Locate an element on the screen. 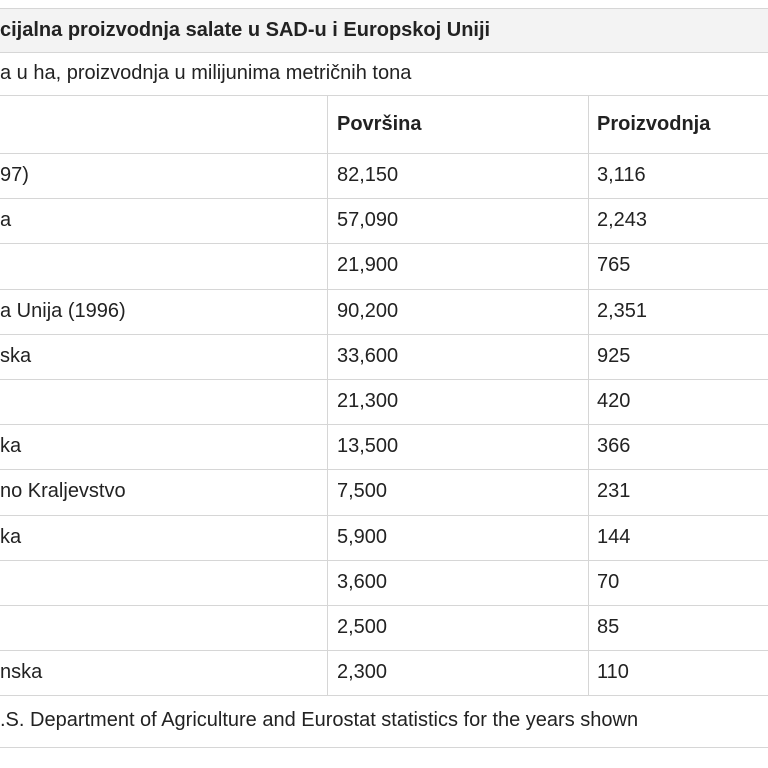 Image resolution: width=768 pixels, height=768 pixels. table-cell: 2,351 is located at coordinates (622, 310).